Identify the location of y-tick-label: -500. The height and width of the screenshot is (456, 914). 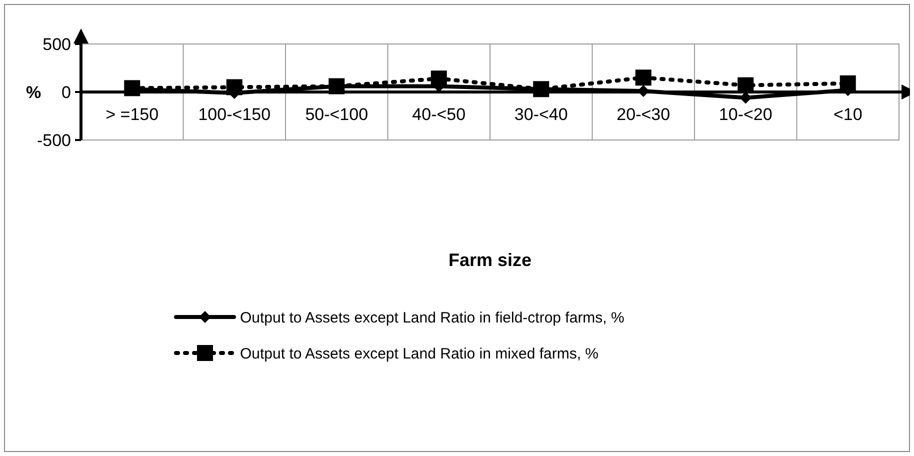
(53, 140).